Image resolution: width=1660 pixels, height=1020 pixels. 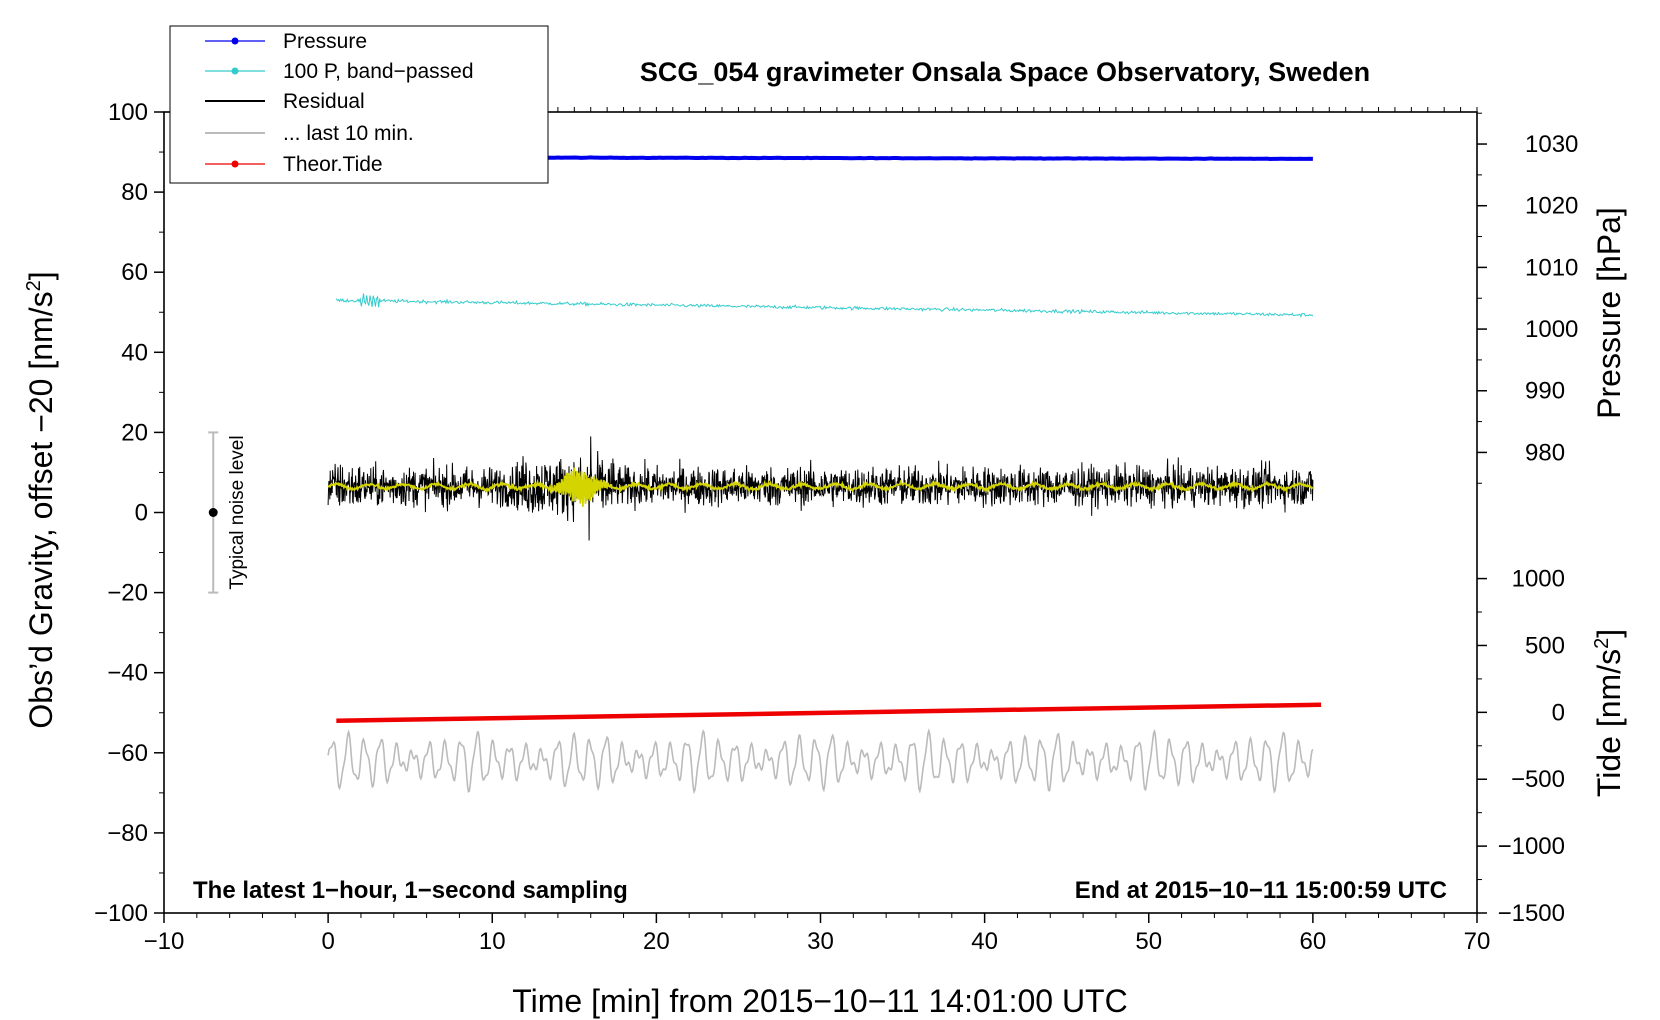 What do you see at coordinates (325, 41) in the screenshot?
I see `legend-label-pressure: Pressure` at bounding box center [325, 41].